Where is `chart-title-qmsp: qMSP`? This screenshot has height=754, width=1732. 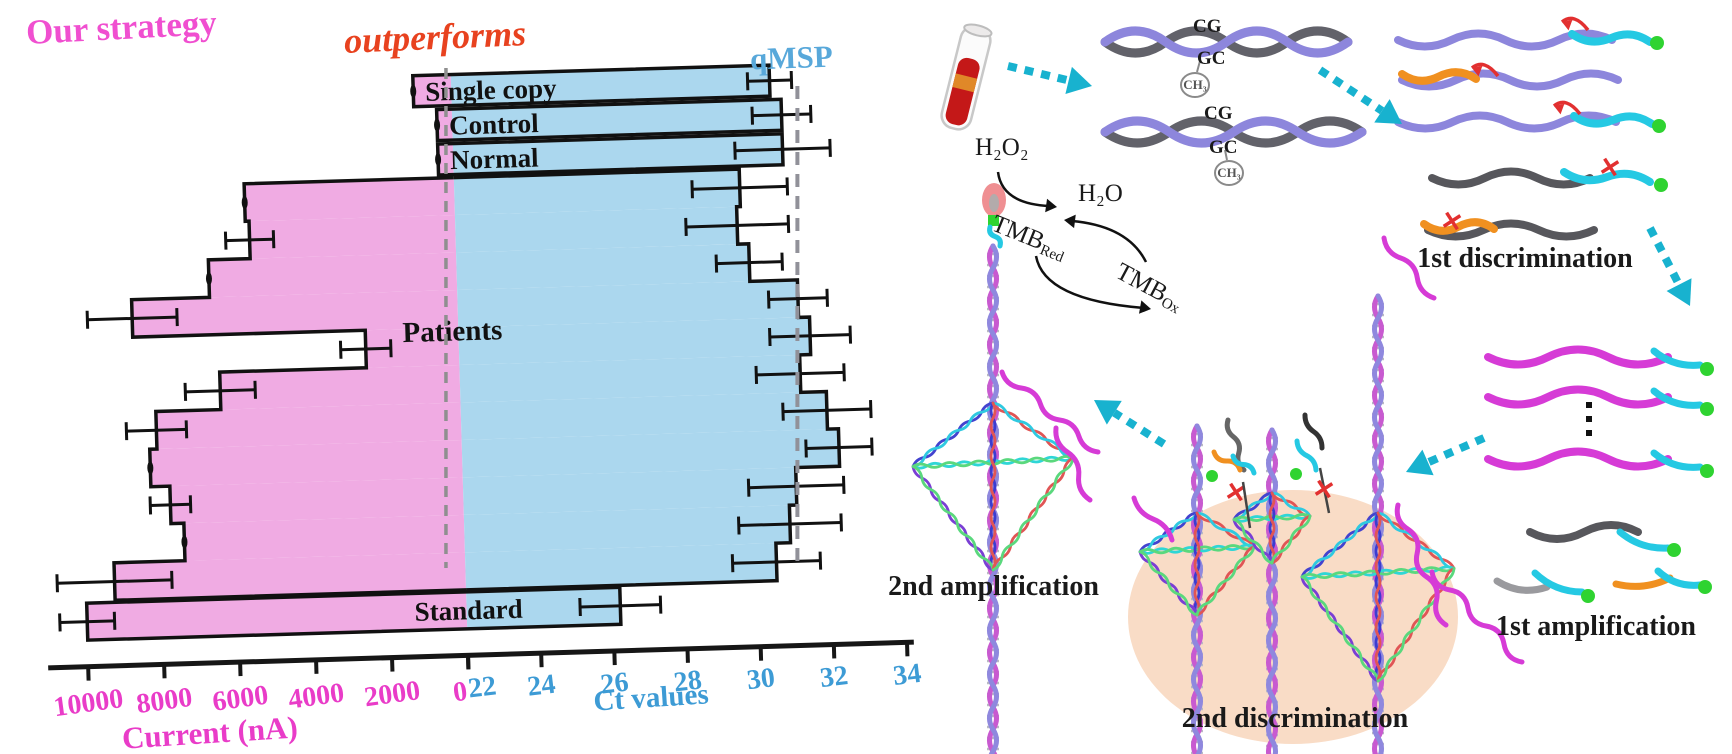
chart-title-qmsp: qMSP is located at coordinates (791, 57).